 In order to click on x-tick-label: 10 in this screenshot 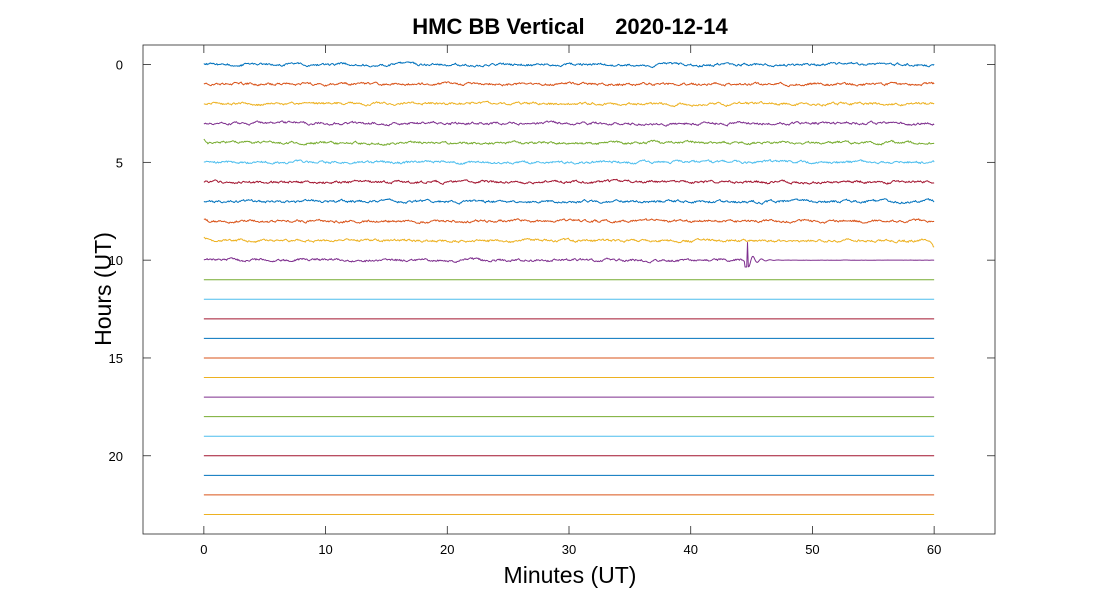, I will do `click(325, 549)`.